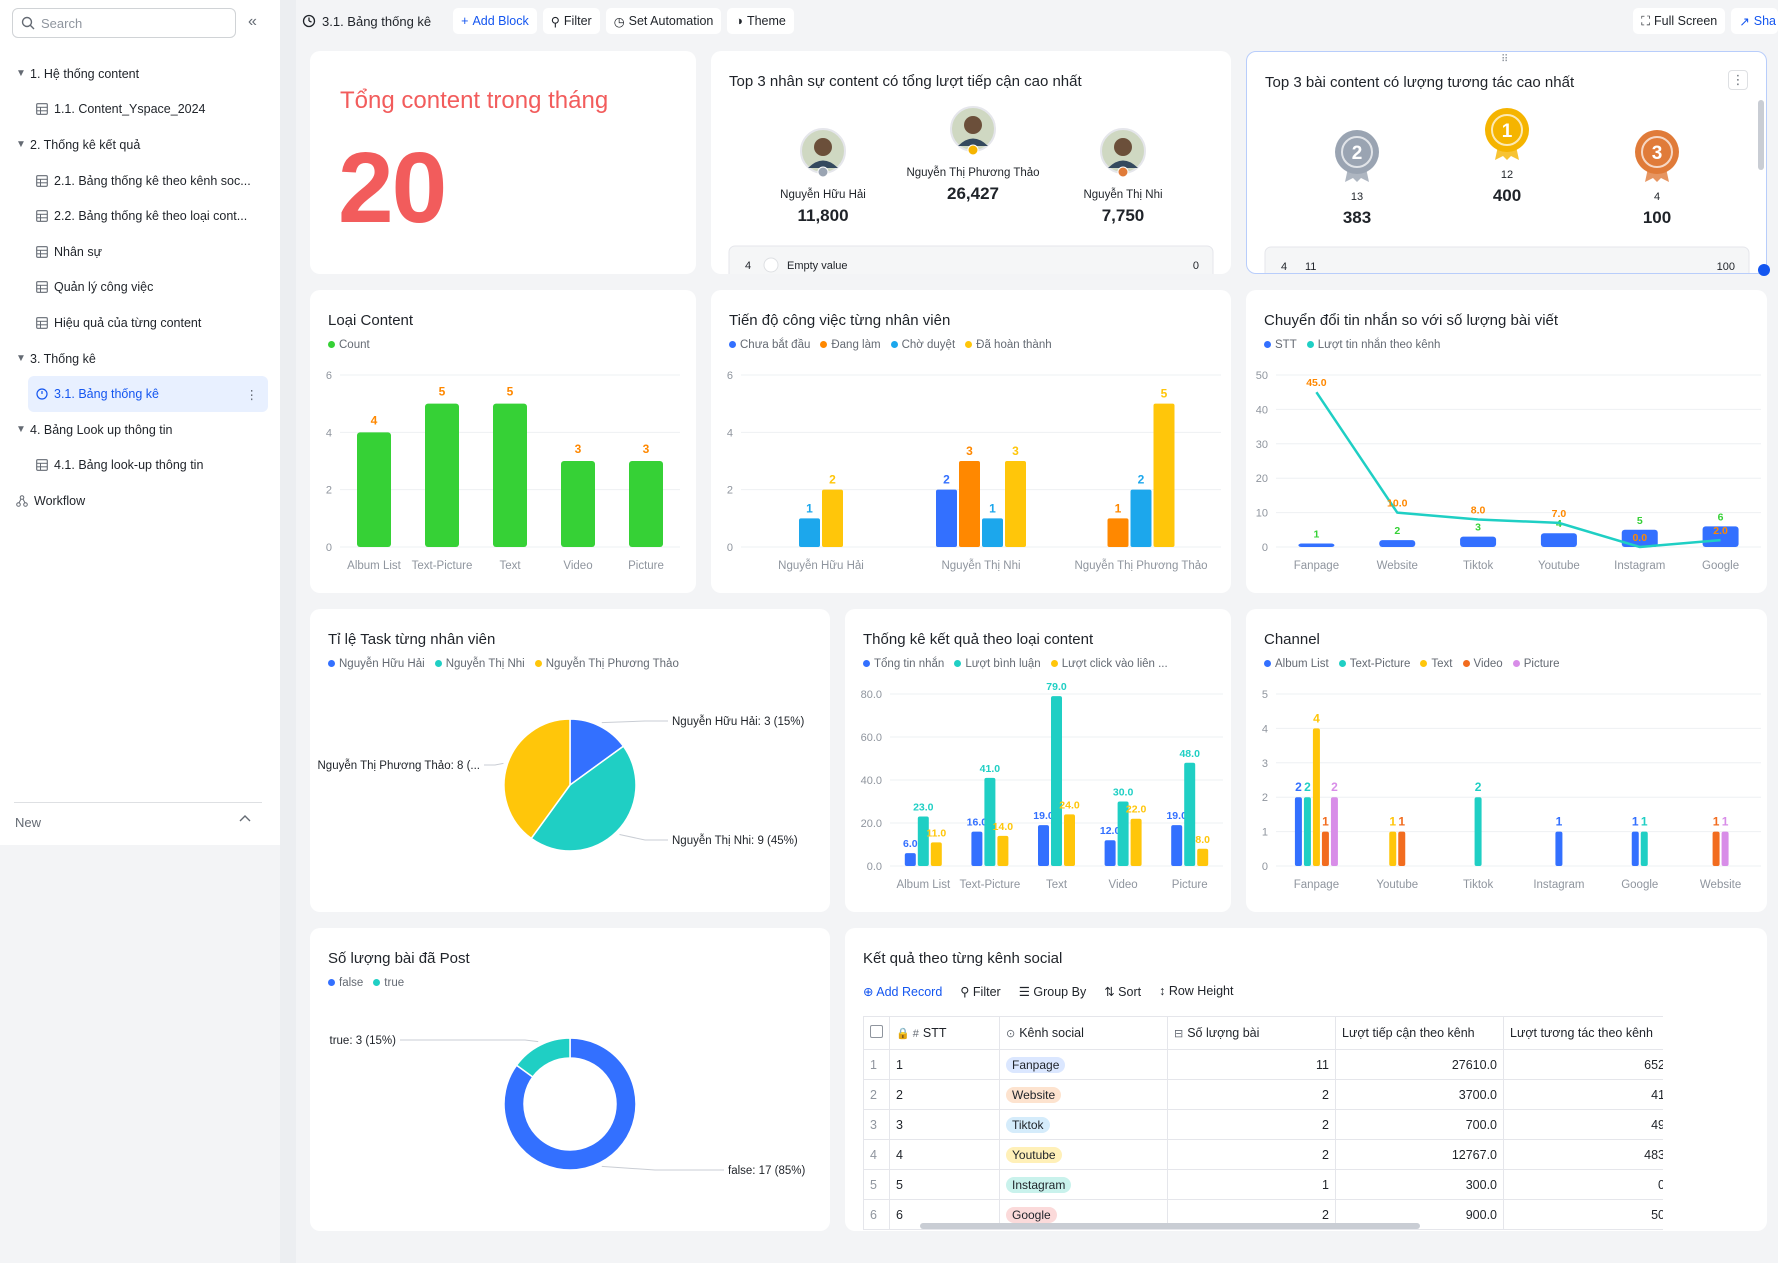  Describe the element at coordinates (1419, 1154) in the screenshot. I see `tiep-can-cell: 12767.0` at that location.